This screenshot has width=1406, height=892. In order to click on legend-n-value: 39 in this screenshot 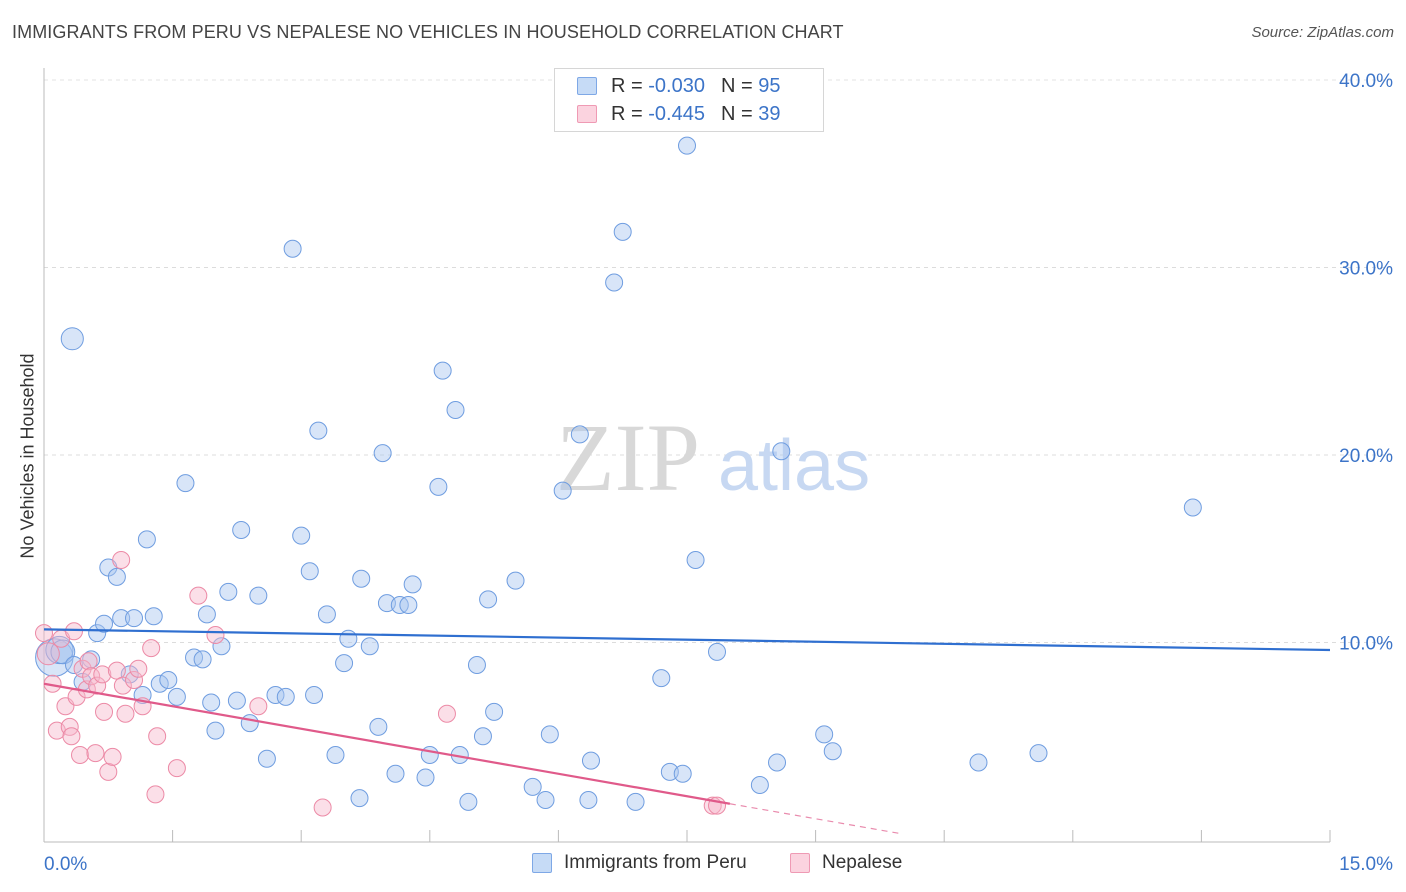, I will do `click(769, 113)`.